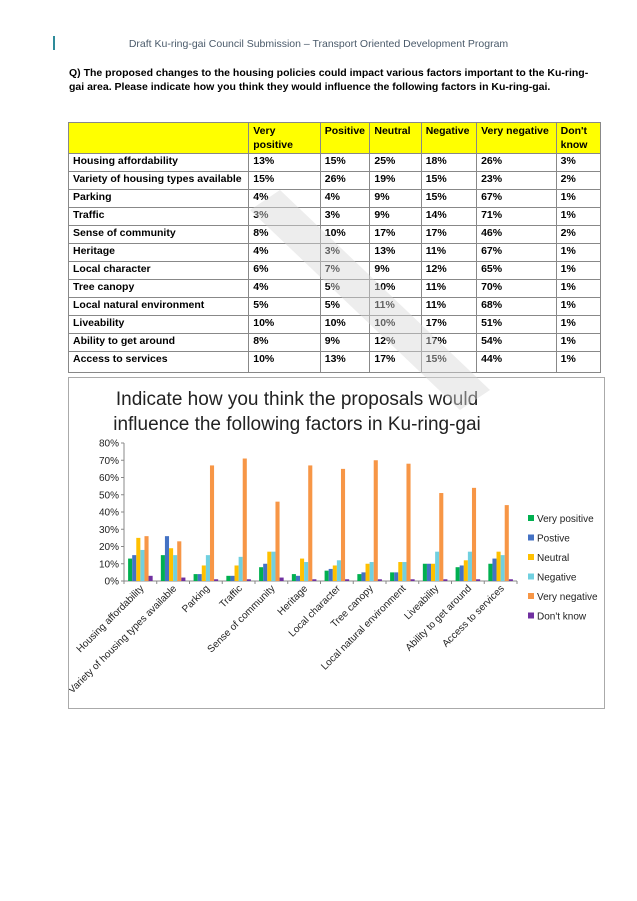 The image size is (637, 901). Describe the element at coordinates (565, 519) in the screenshot. I see `legend-label: Very positive` at that location.